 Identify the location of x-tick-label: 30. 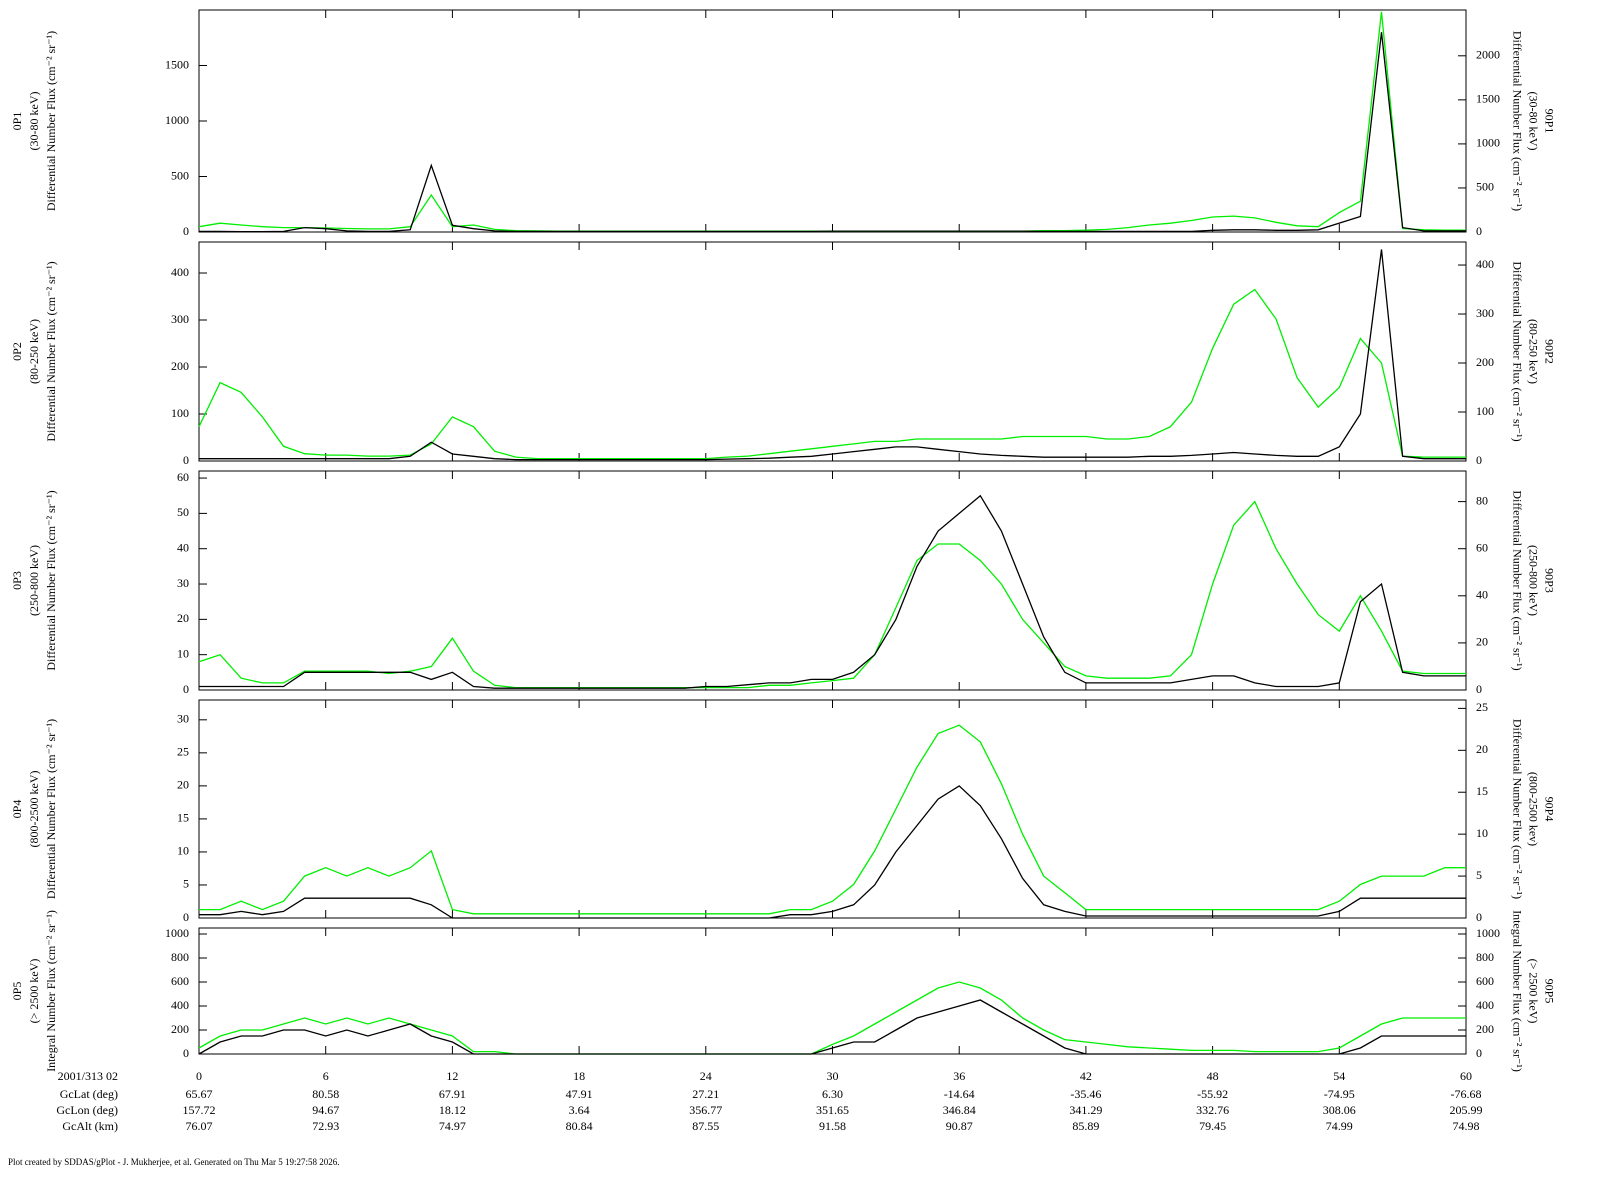
(833, 1076).